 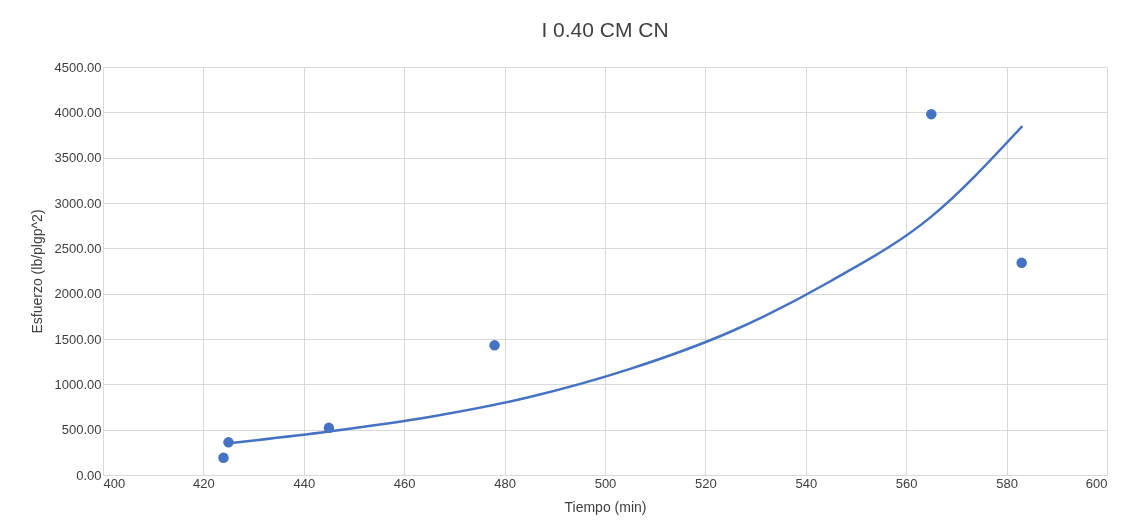 I want to click on y-tick-label: 2000.00, so click(x=78, y=294).